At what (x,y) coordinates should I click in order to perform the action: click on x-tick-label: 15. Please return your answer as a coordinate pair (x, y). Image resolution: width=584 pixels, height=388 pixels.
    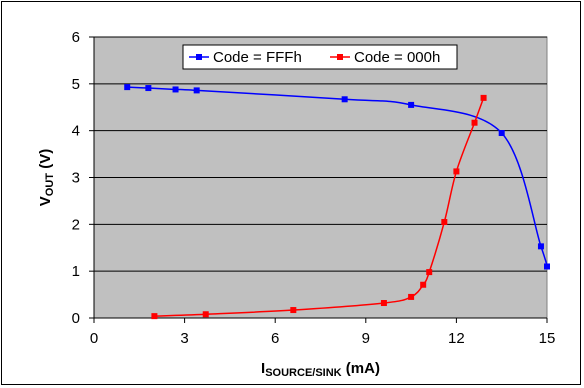
    Looking at the image, I should click on (547, 338).